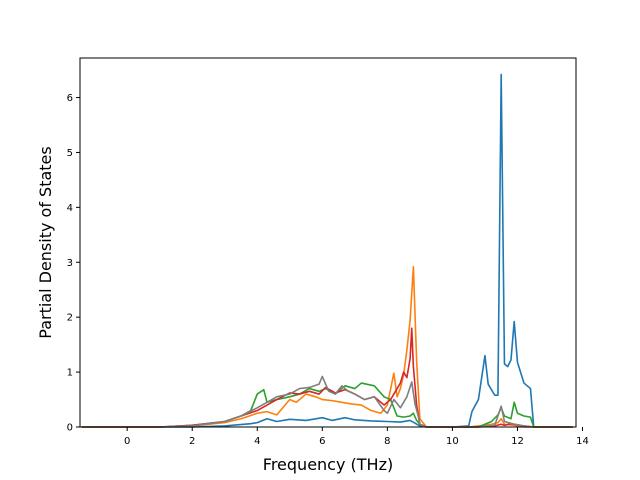 The image size is (640, 480). I want to click on y-tick-label: 3, so click(70, 263).